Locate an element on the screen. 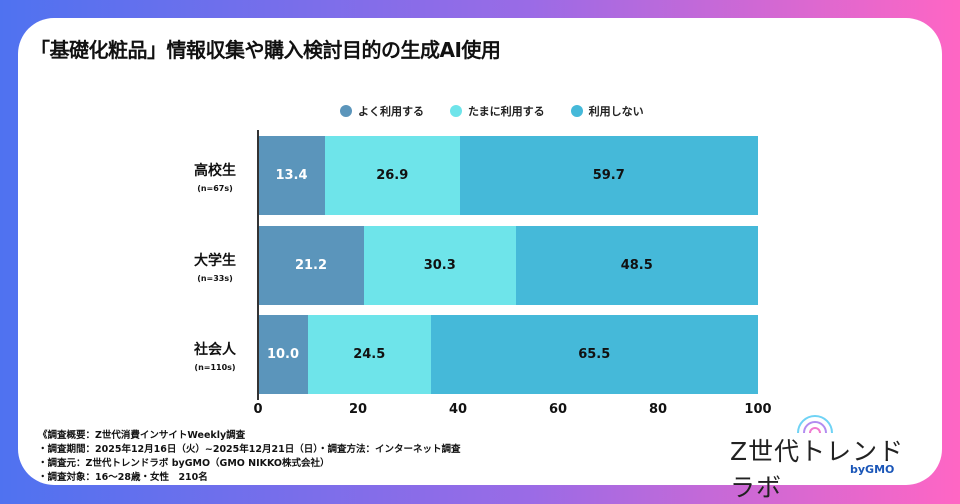  page-title: 「基礎化粧品」情報収集や購入検討目的の生成AI使用 is located at coordinates (265, 50).